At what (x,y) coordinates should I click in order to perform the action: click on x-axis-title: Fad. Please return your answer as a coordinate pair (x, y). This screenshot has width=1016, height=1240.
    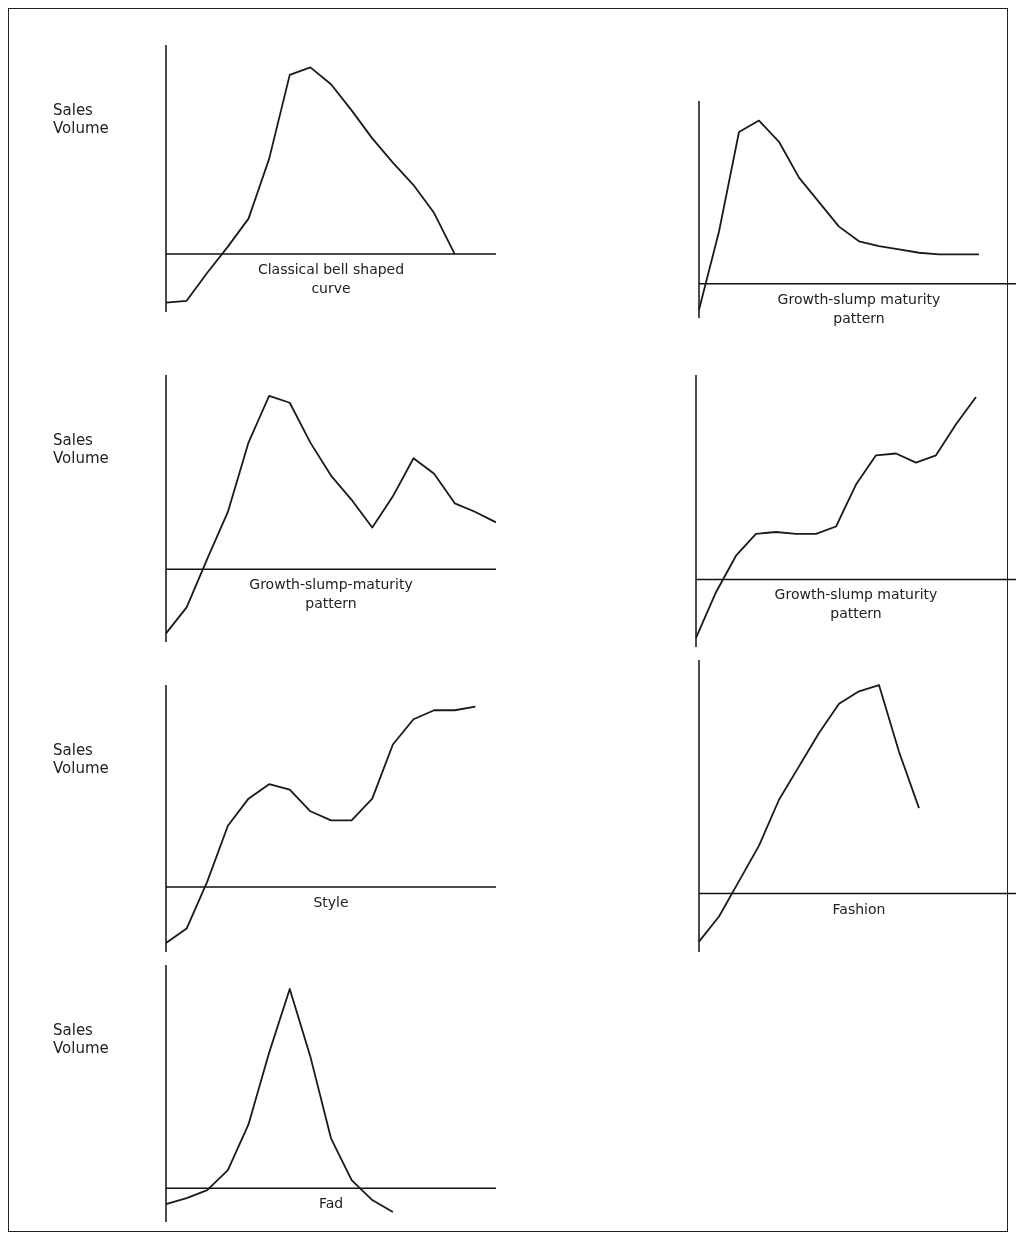
    Looking at the image, I should click on (331, 1204).